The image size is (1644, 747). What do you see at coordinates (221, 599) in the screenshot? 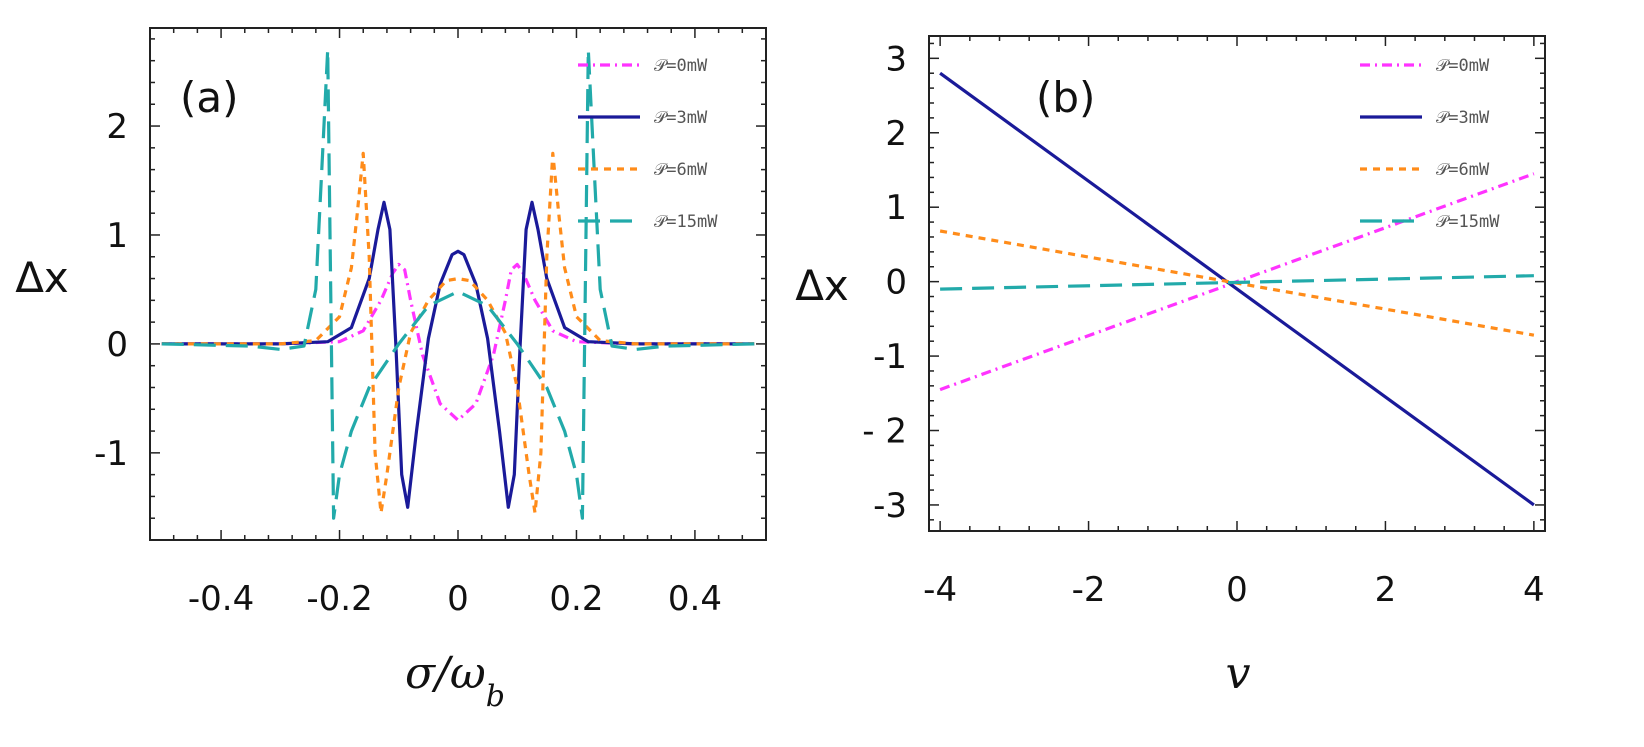
I see `x-tick-label: -0.4` at bounding box center [221, 599].